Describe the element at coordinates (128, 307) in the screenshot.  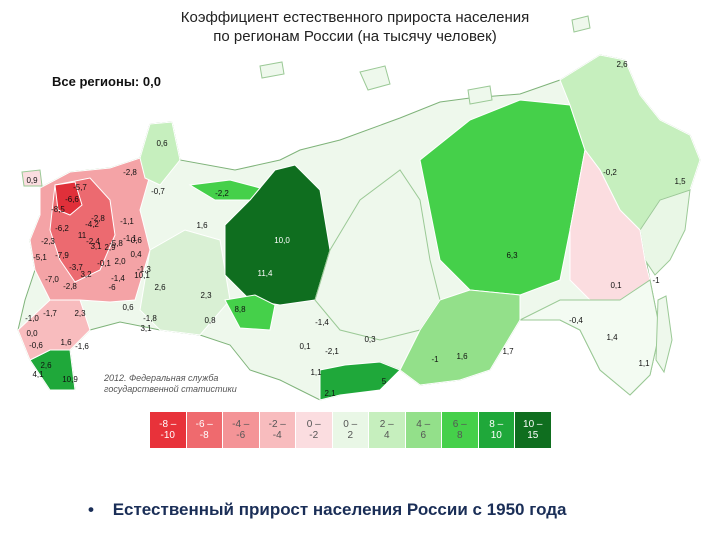
I see `region-value-label: 0,6` at that location.